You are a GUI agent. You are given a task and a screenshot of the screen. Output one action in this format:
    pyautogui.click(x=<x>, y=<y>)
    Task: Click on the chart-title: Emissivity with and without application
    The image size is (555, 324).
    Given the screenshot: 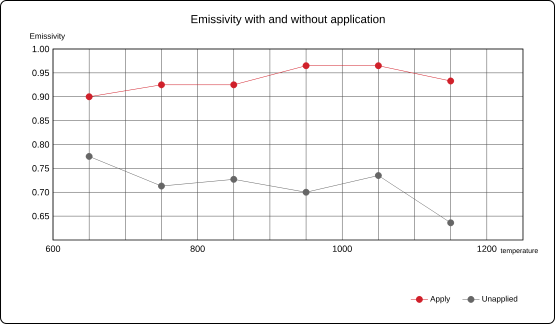 What is the action you would take?
    pyautogui.click(x=288, y=20)
    